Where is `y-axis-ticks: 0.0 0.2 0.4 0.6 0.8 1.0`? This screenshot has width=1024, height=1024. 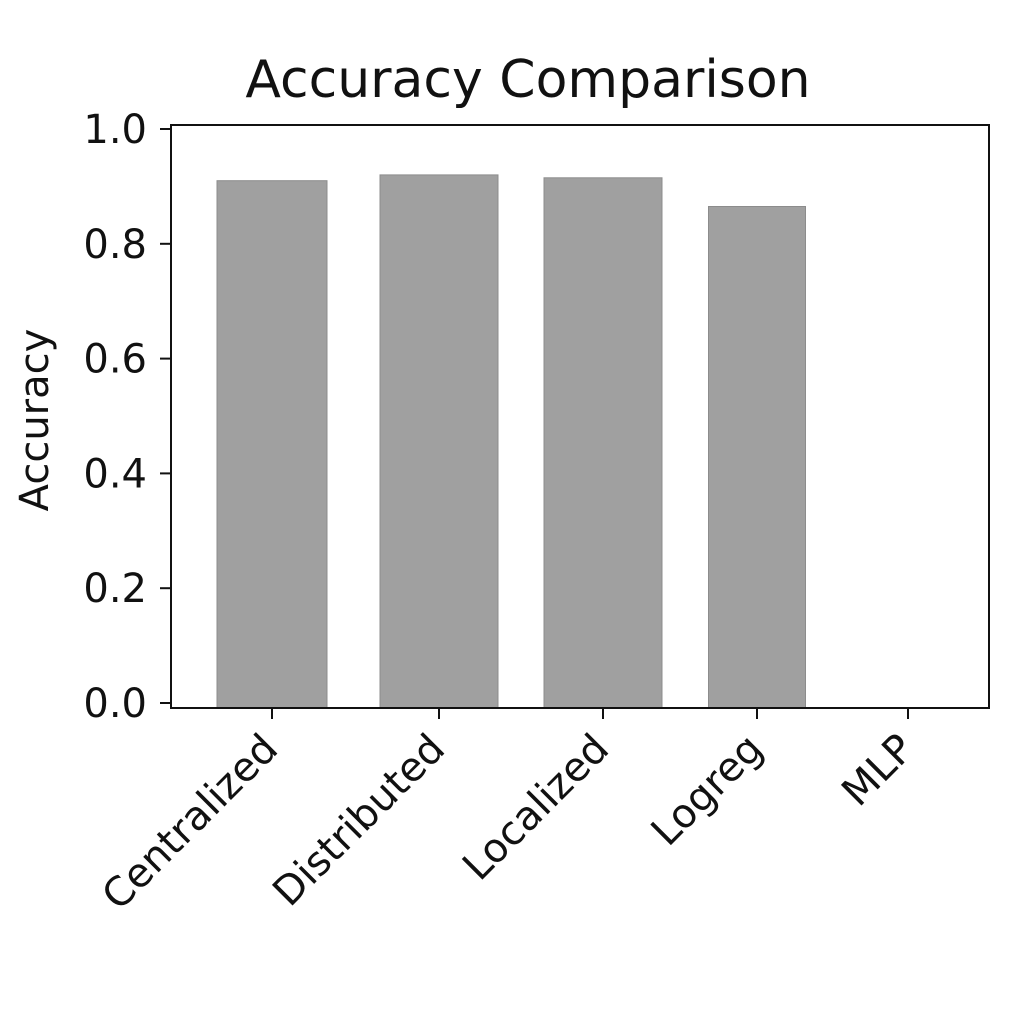
y-axis-ticks: 0.0 0.2 0.4 0.6 0.8 1.0 is located at coordinates (127, 417).